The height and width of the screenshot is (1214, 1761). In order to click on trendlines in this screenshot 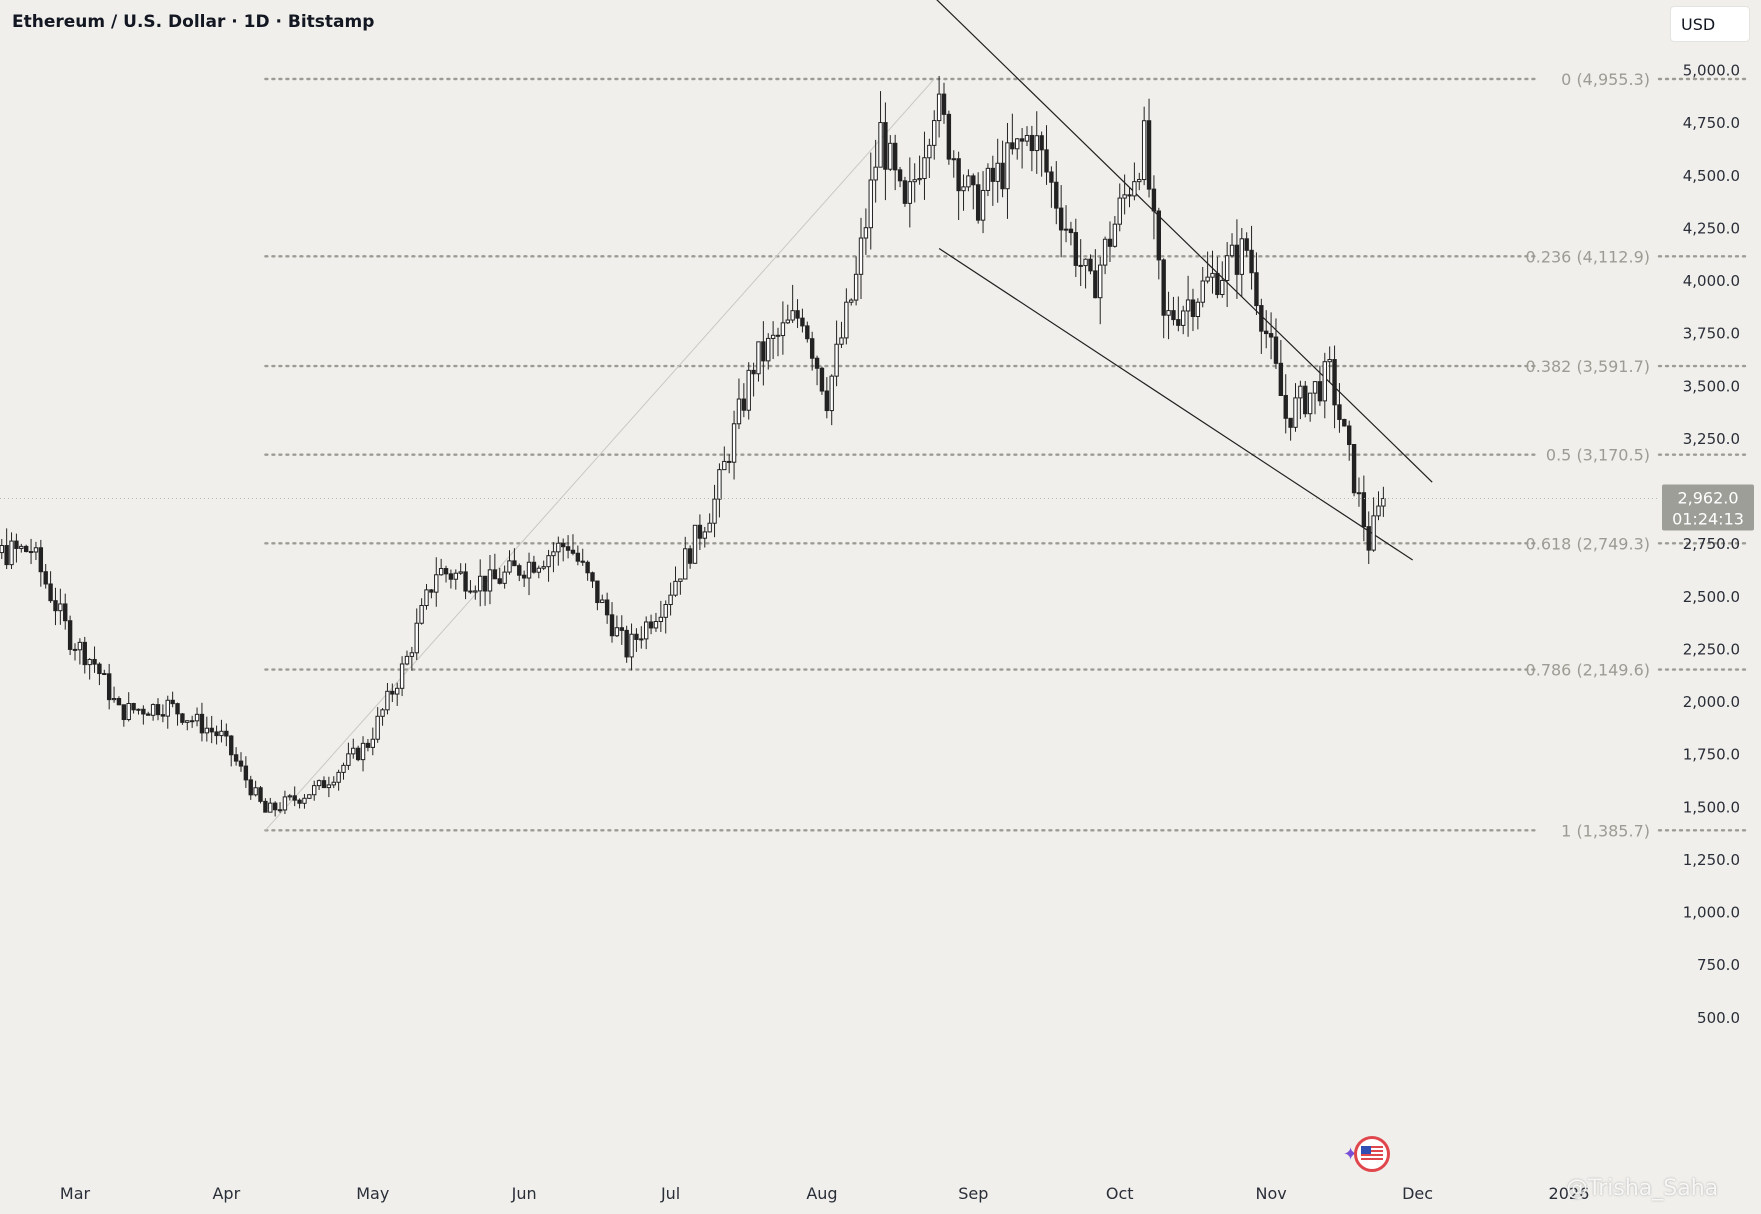, I will do `click(1149, 280)`.